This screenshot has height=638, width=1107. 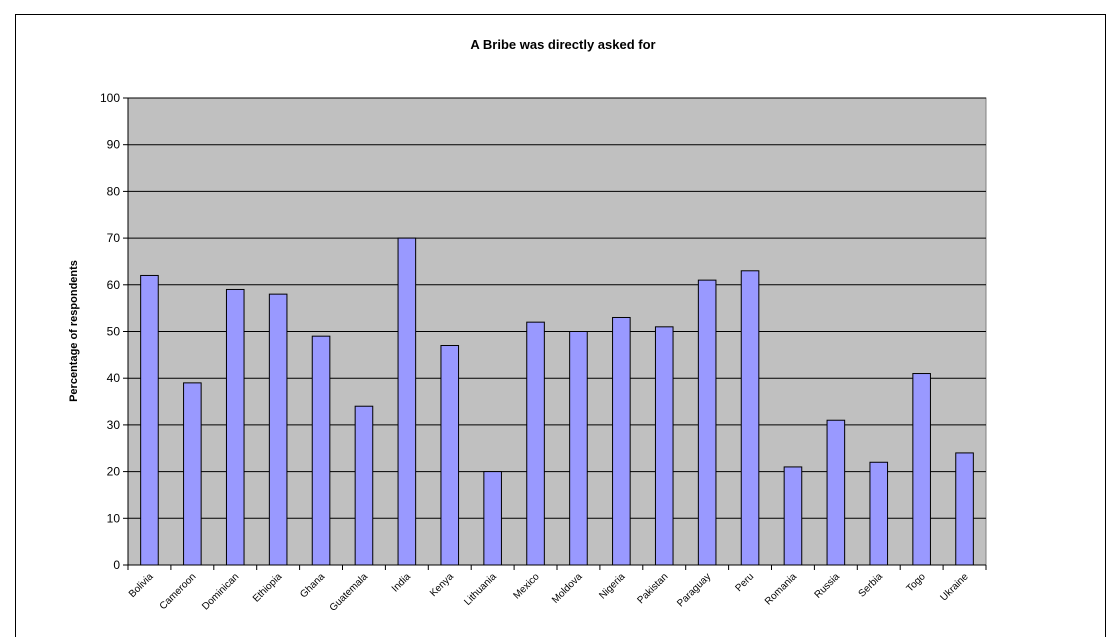 I want to click on x-category-label: Nigeria, so click(x=612, y=586).